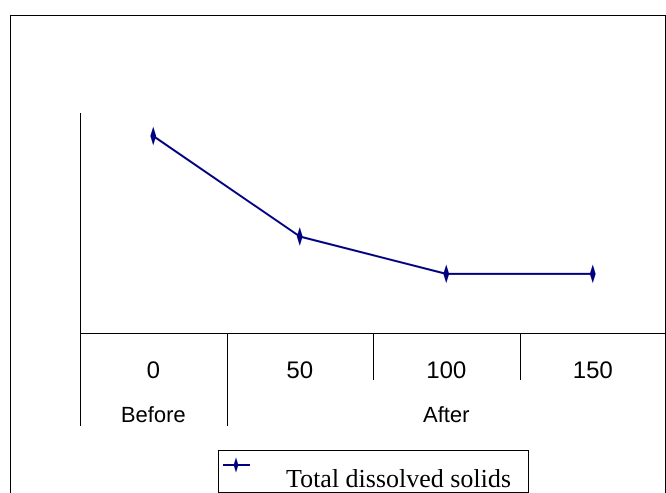  I want to click on text: Before, so click(153, 414).